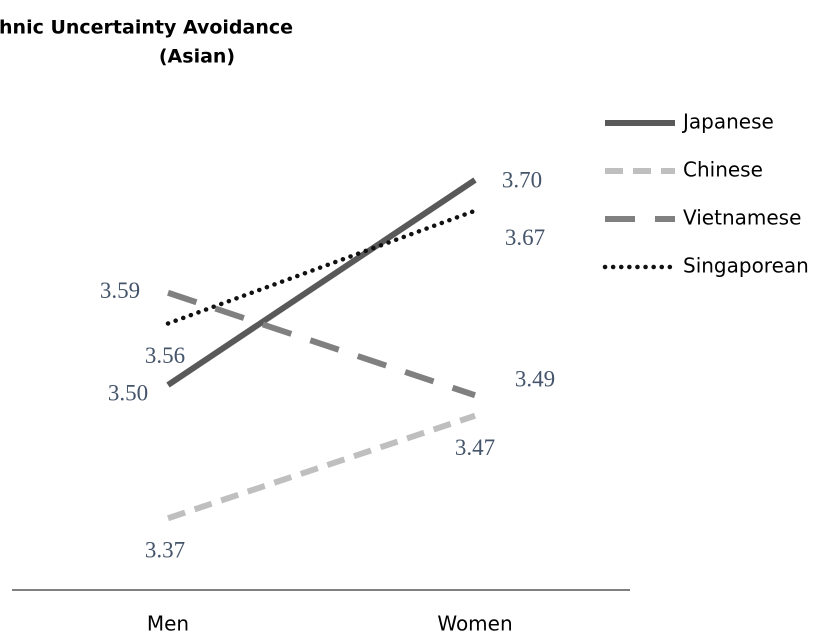 The height and width of the screenshot is (635, 819). Describe the element at coordinates (146, 28) in the screenshot. I see `chart-title: Ethnic Uncertainty Avoidance` at that location.